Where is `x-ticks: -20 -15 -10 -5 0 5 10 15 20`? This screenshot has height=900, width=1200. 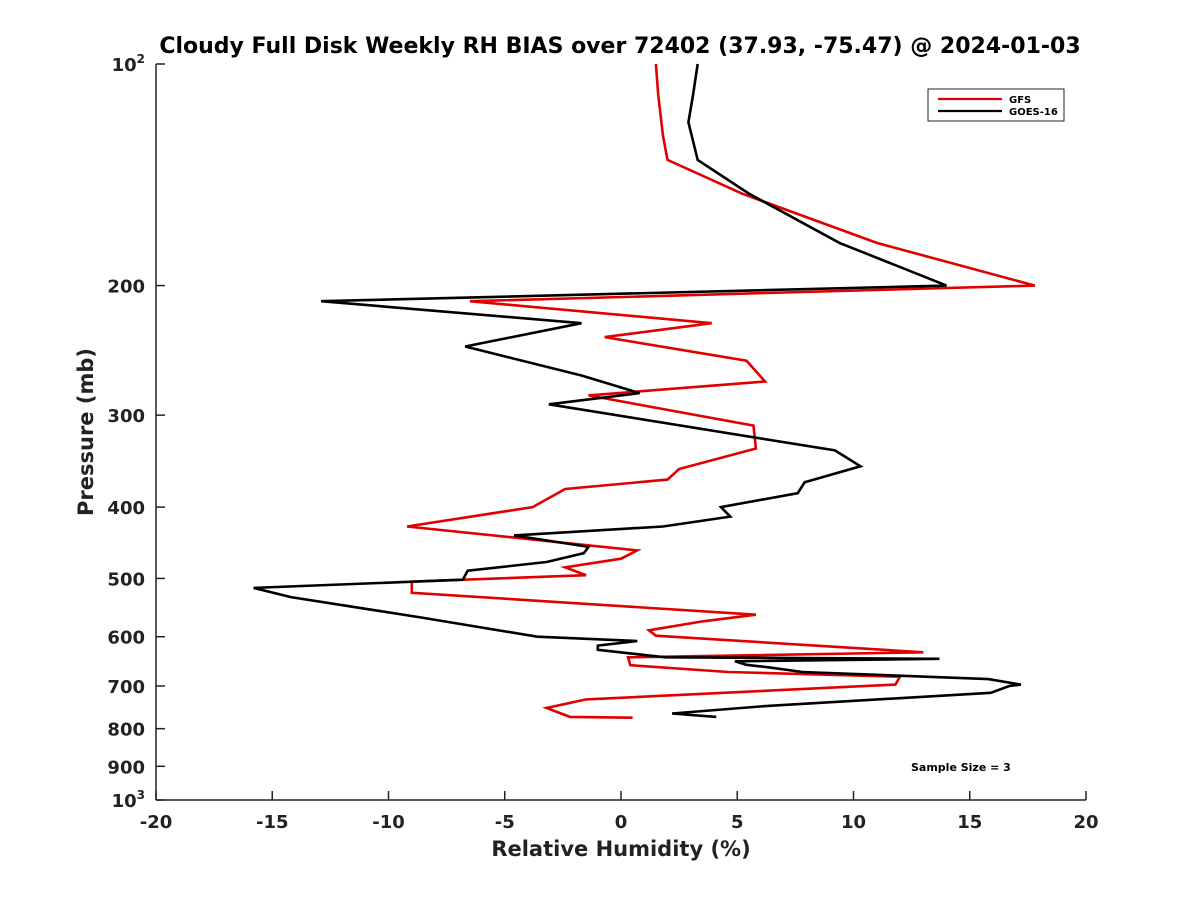
x-ticks: -20 -15 -10 -5 0 5 10 15 20 is located at coordinates (619, 812).